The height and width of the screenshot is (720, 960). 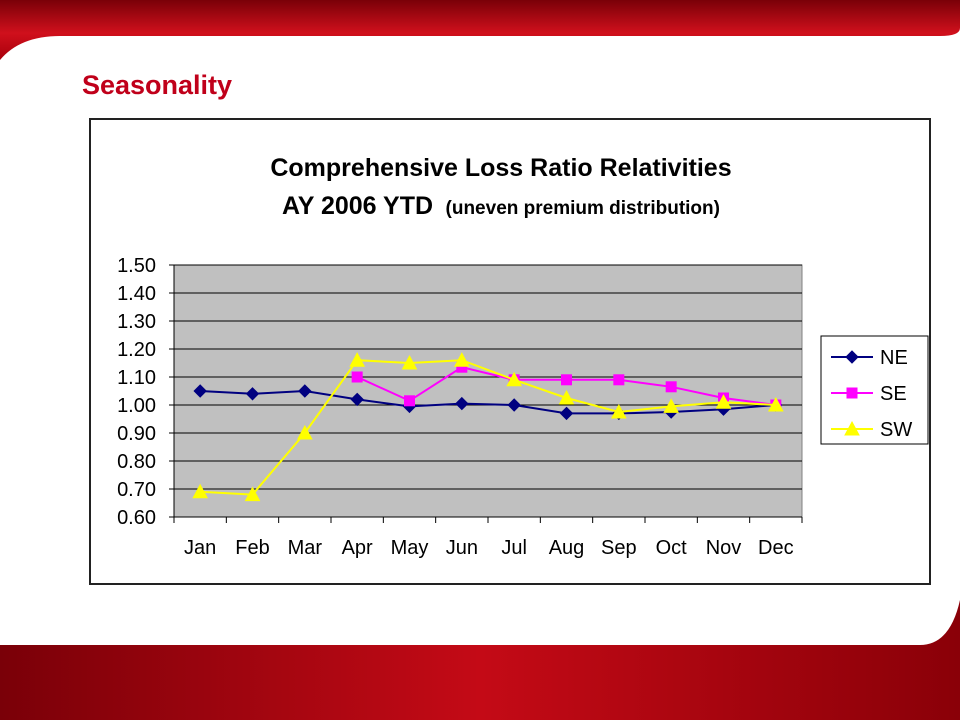 I want to click on slide-title: Seasonality, so click(x=157, y=85).